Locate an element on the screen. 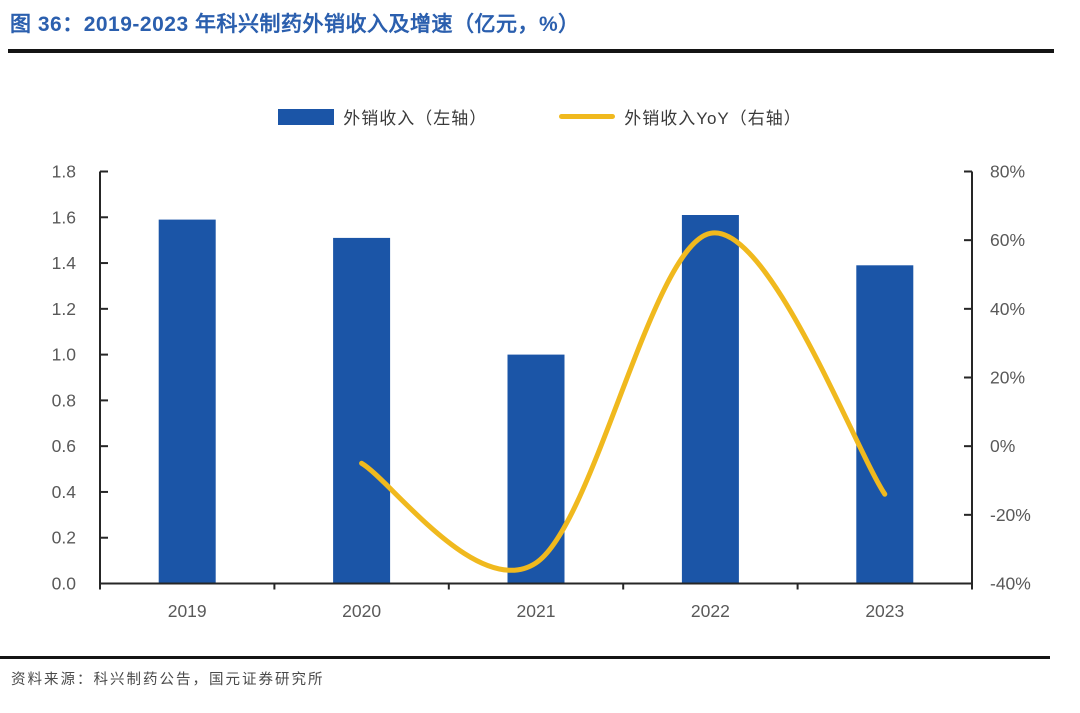 The image size is (1080, 713). left-axis-label: 0.0 is located at coordinates (64, 584).